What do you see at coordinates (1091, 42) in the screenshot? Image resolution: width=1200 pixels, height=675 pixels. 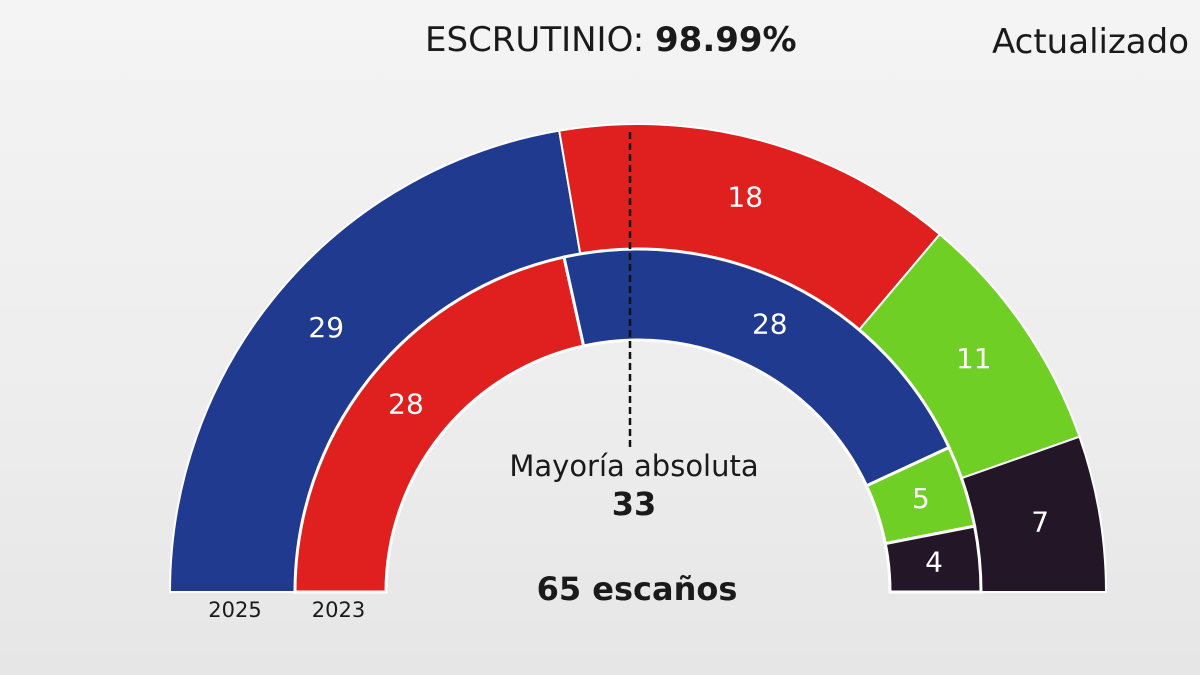 I see `updated-label: Actualizado` at bounding box center [1091, 42].